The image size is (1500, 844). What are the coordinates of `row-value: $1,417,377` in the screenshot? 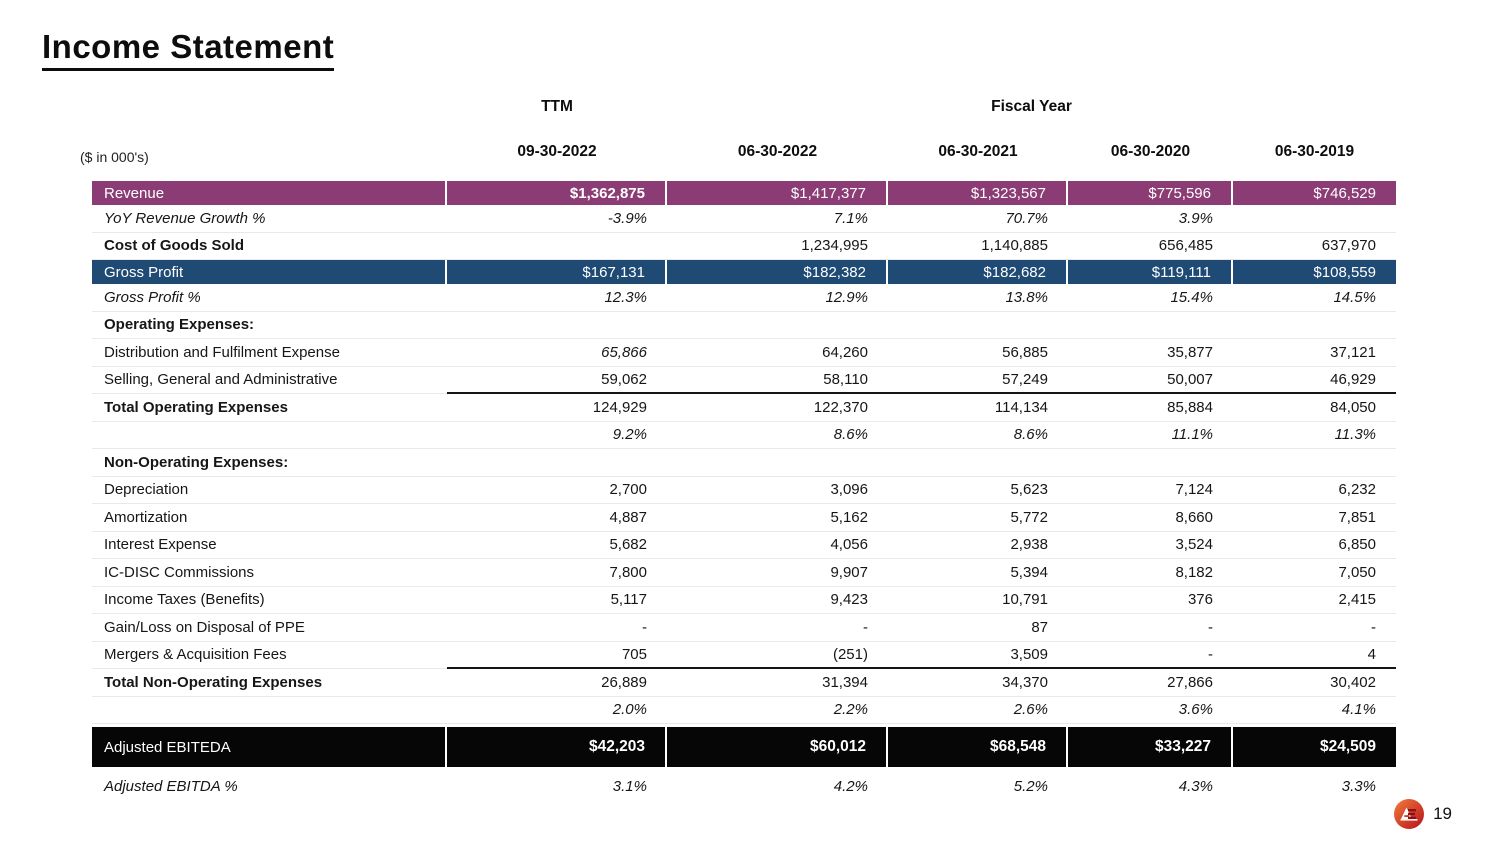 It's located at (777, 193).